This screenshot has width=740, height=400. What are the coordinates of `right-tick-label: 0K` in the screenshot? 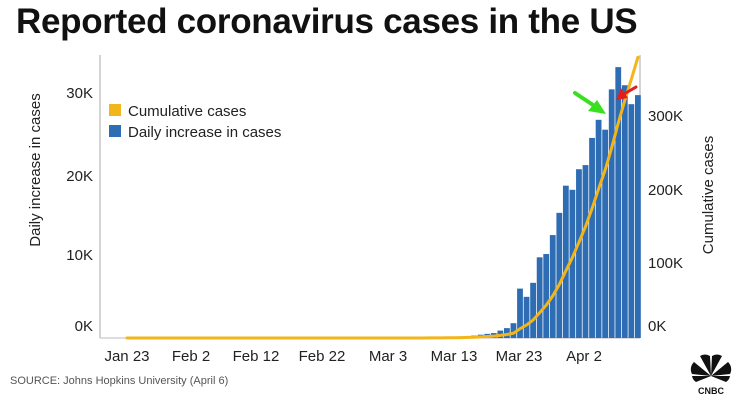 It's located at (657, 326).